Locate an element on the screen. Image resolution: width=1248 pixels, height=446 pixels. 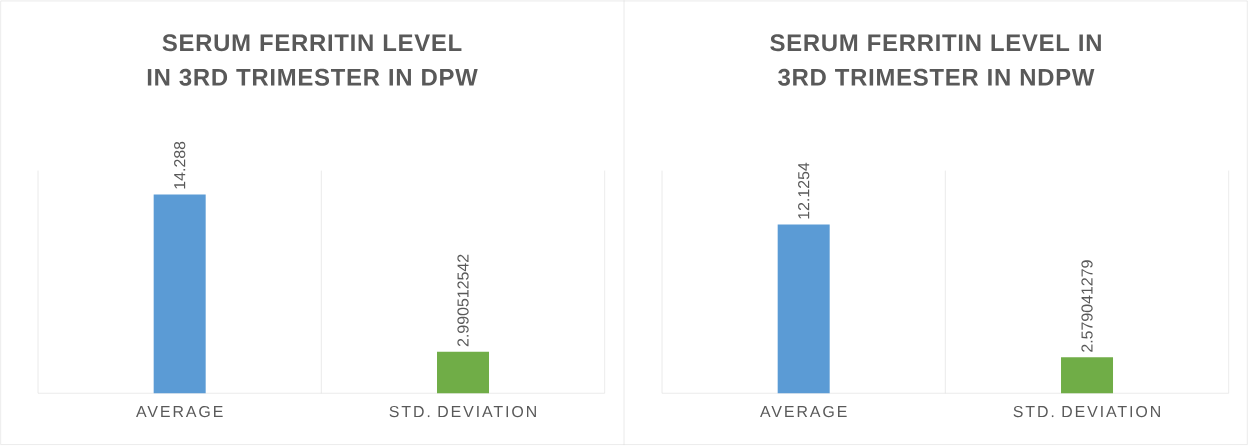
data-label: 2.990512542 is located at coordinates (463, 300).